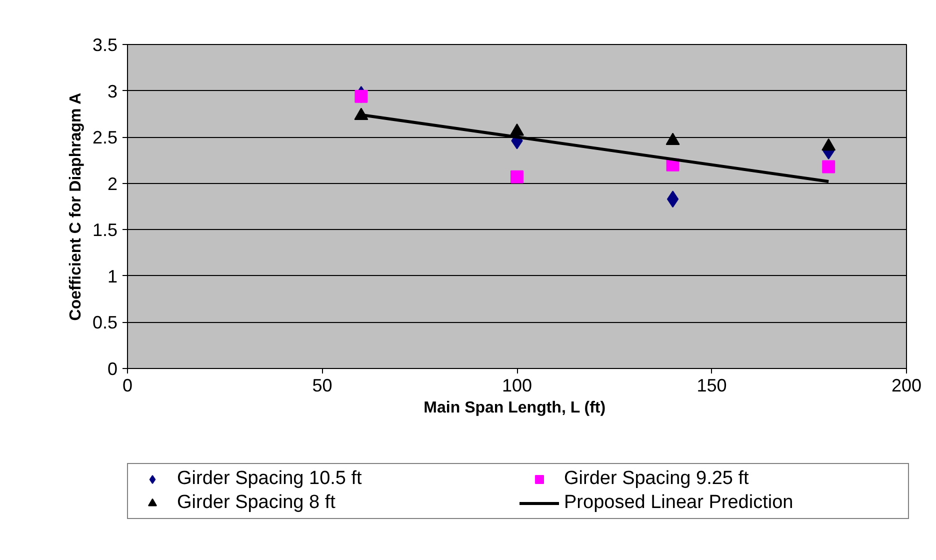  What do you see at coordinates (256, 503) in the screenshot?
I see `legend-label: Girder Spacing 8 ft` at bounding box center [256, 503].